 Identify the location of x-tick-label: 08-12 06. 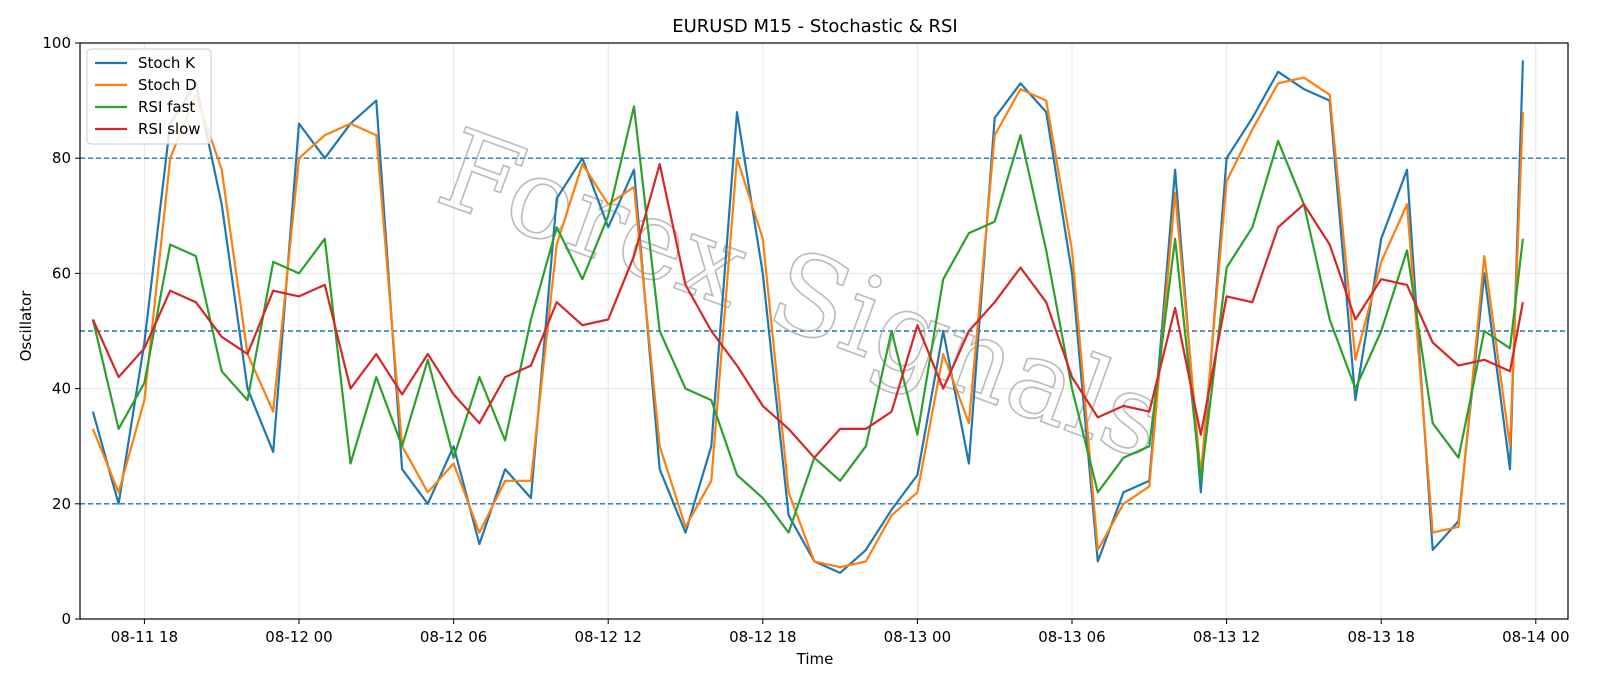
(453, 637).